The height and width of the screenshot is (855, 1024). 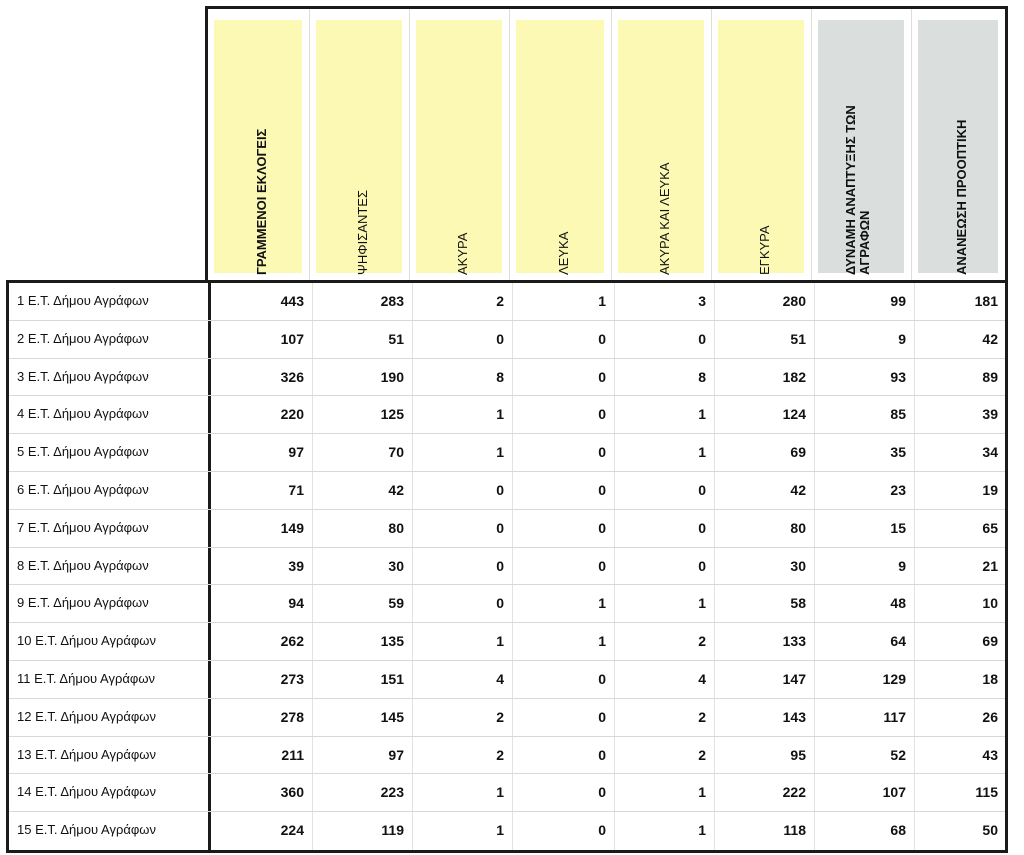 What do you see at coordinates (865, 641) in the screenshot?
I see `table-cell: 64` at bounding box center [865, 641].